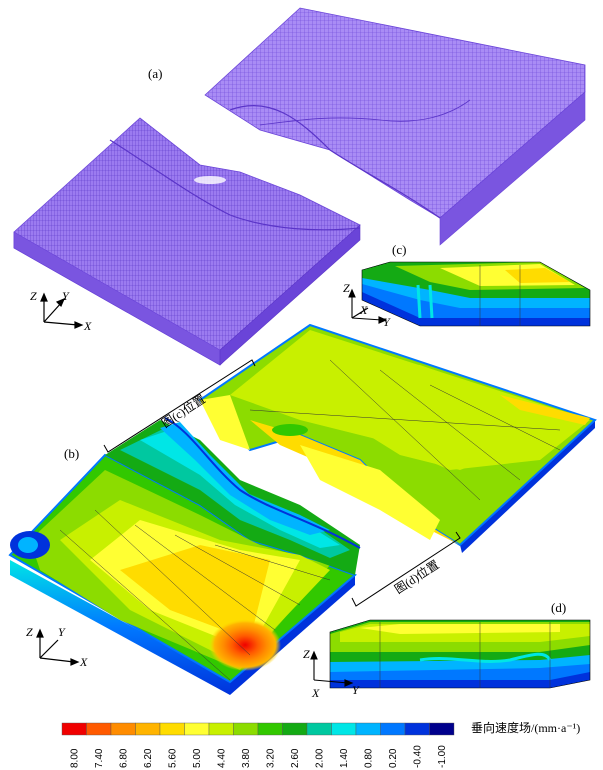 This screenshot has height=770, width=603. I want to click on colorbar-tick-label: 2.00, so click(319, 758).